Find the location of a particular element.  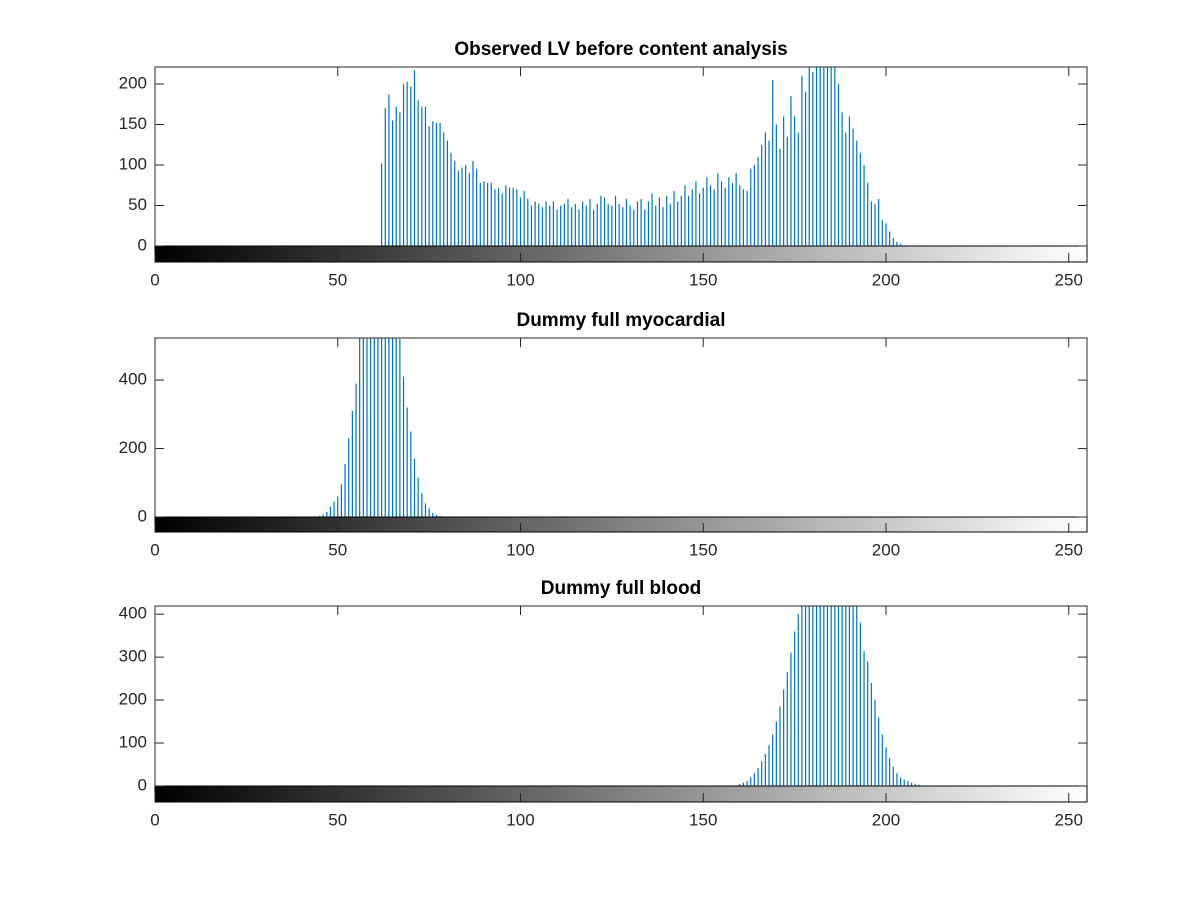

y-tick-label: 50 is located at coordinates (137, 204).